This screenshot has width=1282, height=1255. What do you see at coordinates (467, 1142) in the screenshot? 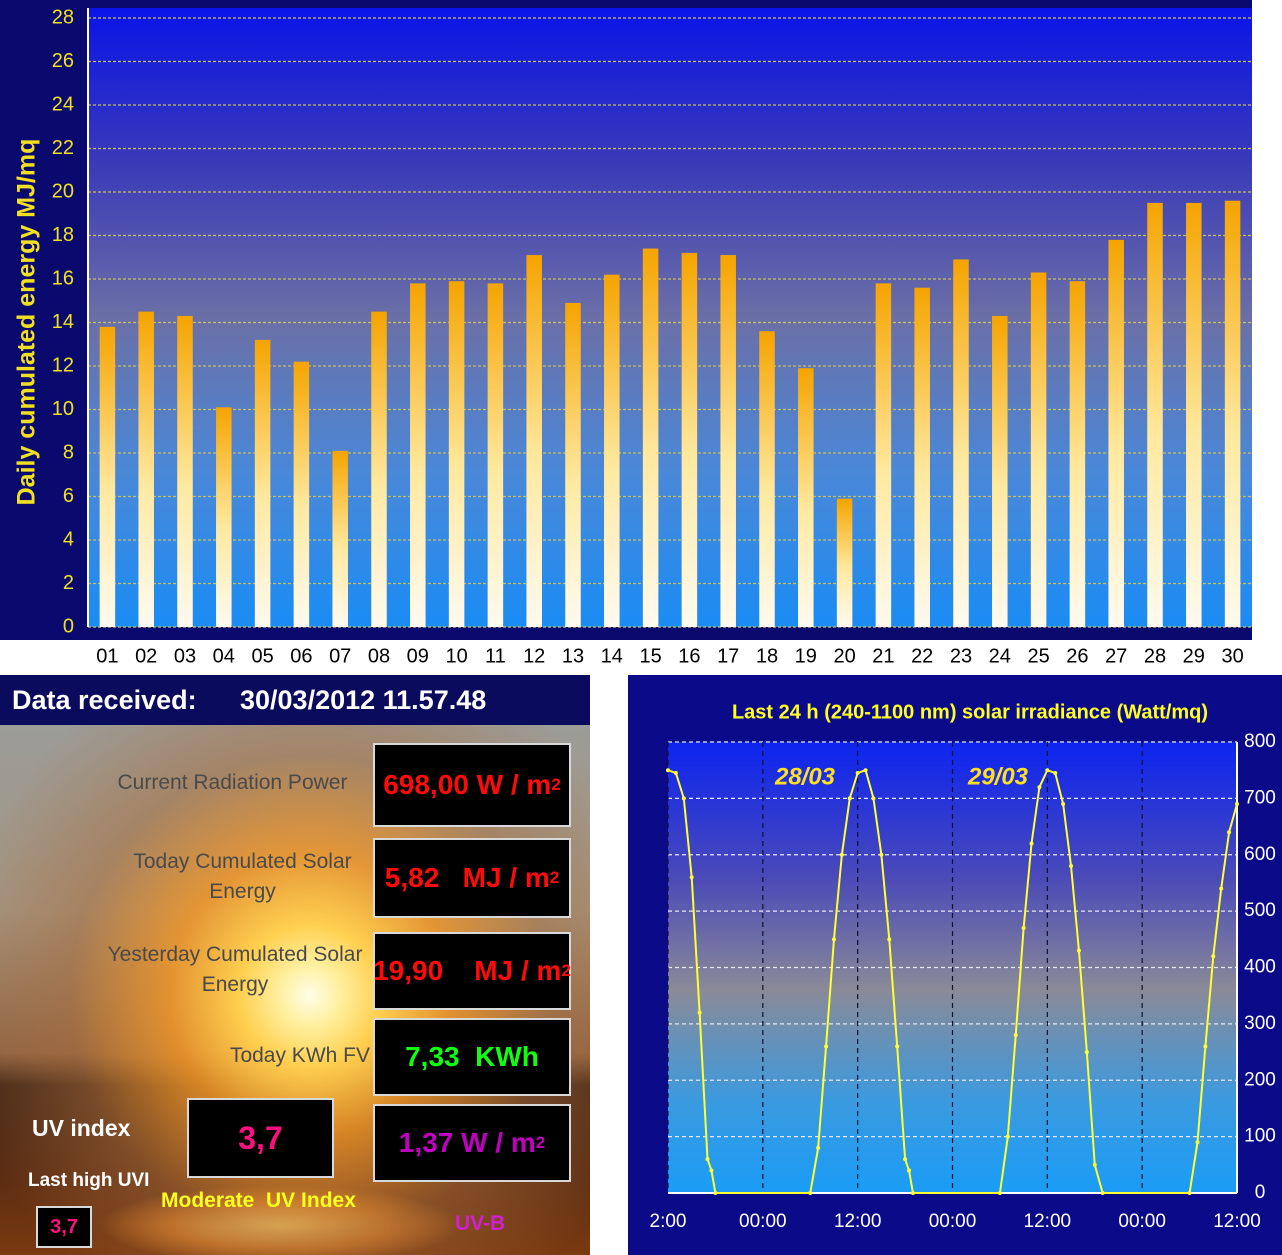
I see `value-text: 1,37 W / m` at bounding box center [467, 1142].